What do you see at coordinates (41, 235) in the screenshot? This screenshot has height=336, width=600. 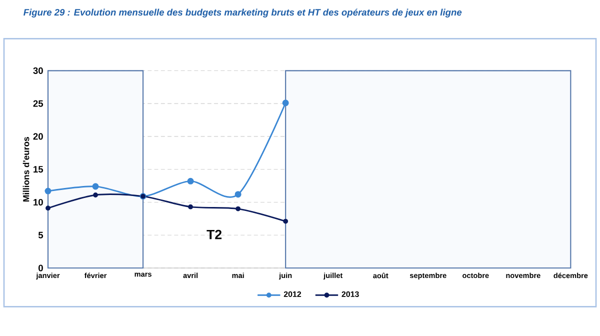 I see `y-tick-label: 5` at bounding box center [41, 235].